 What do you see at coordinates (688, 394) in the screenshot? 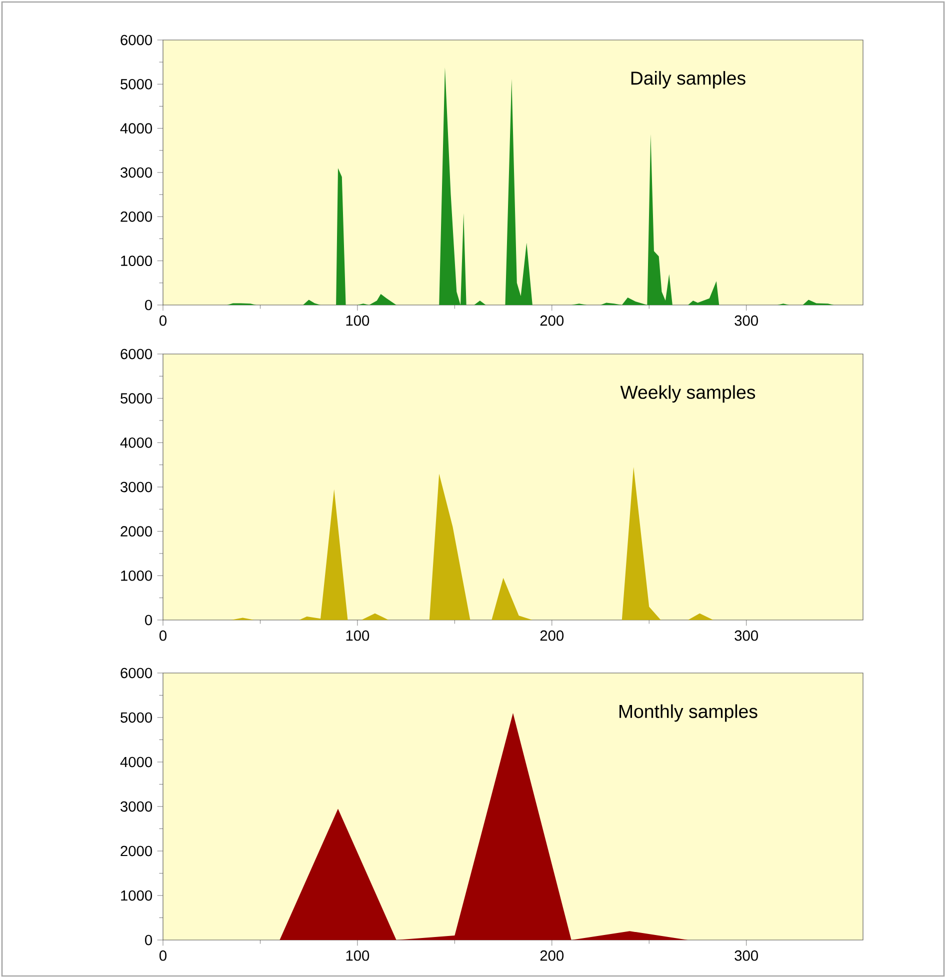
I see `annotation: Weekly samples` at bounding box center [688, 394].